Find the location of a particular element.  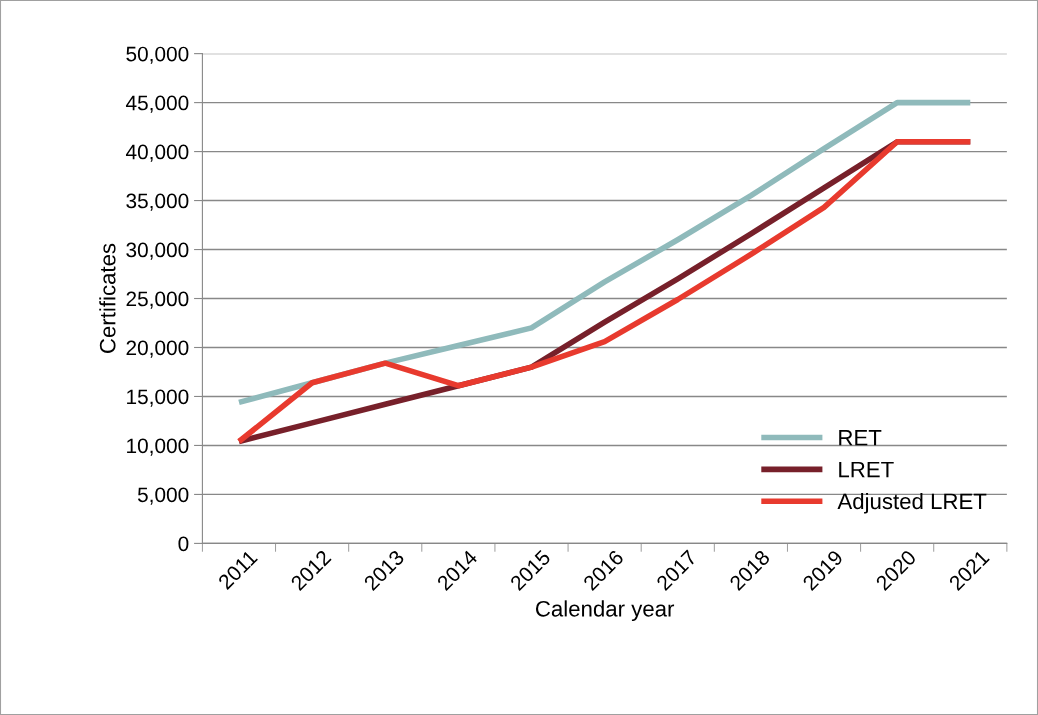

y-tick-label: 15,000 is located at coordinates (158, 398).